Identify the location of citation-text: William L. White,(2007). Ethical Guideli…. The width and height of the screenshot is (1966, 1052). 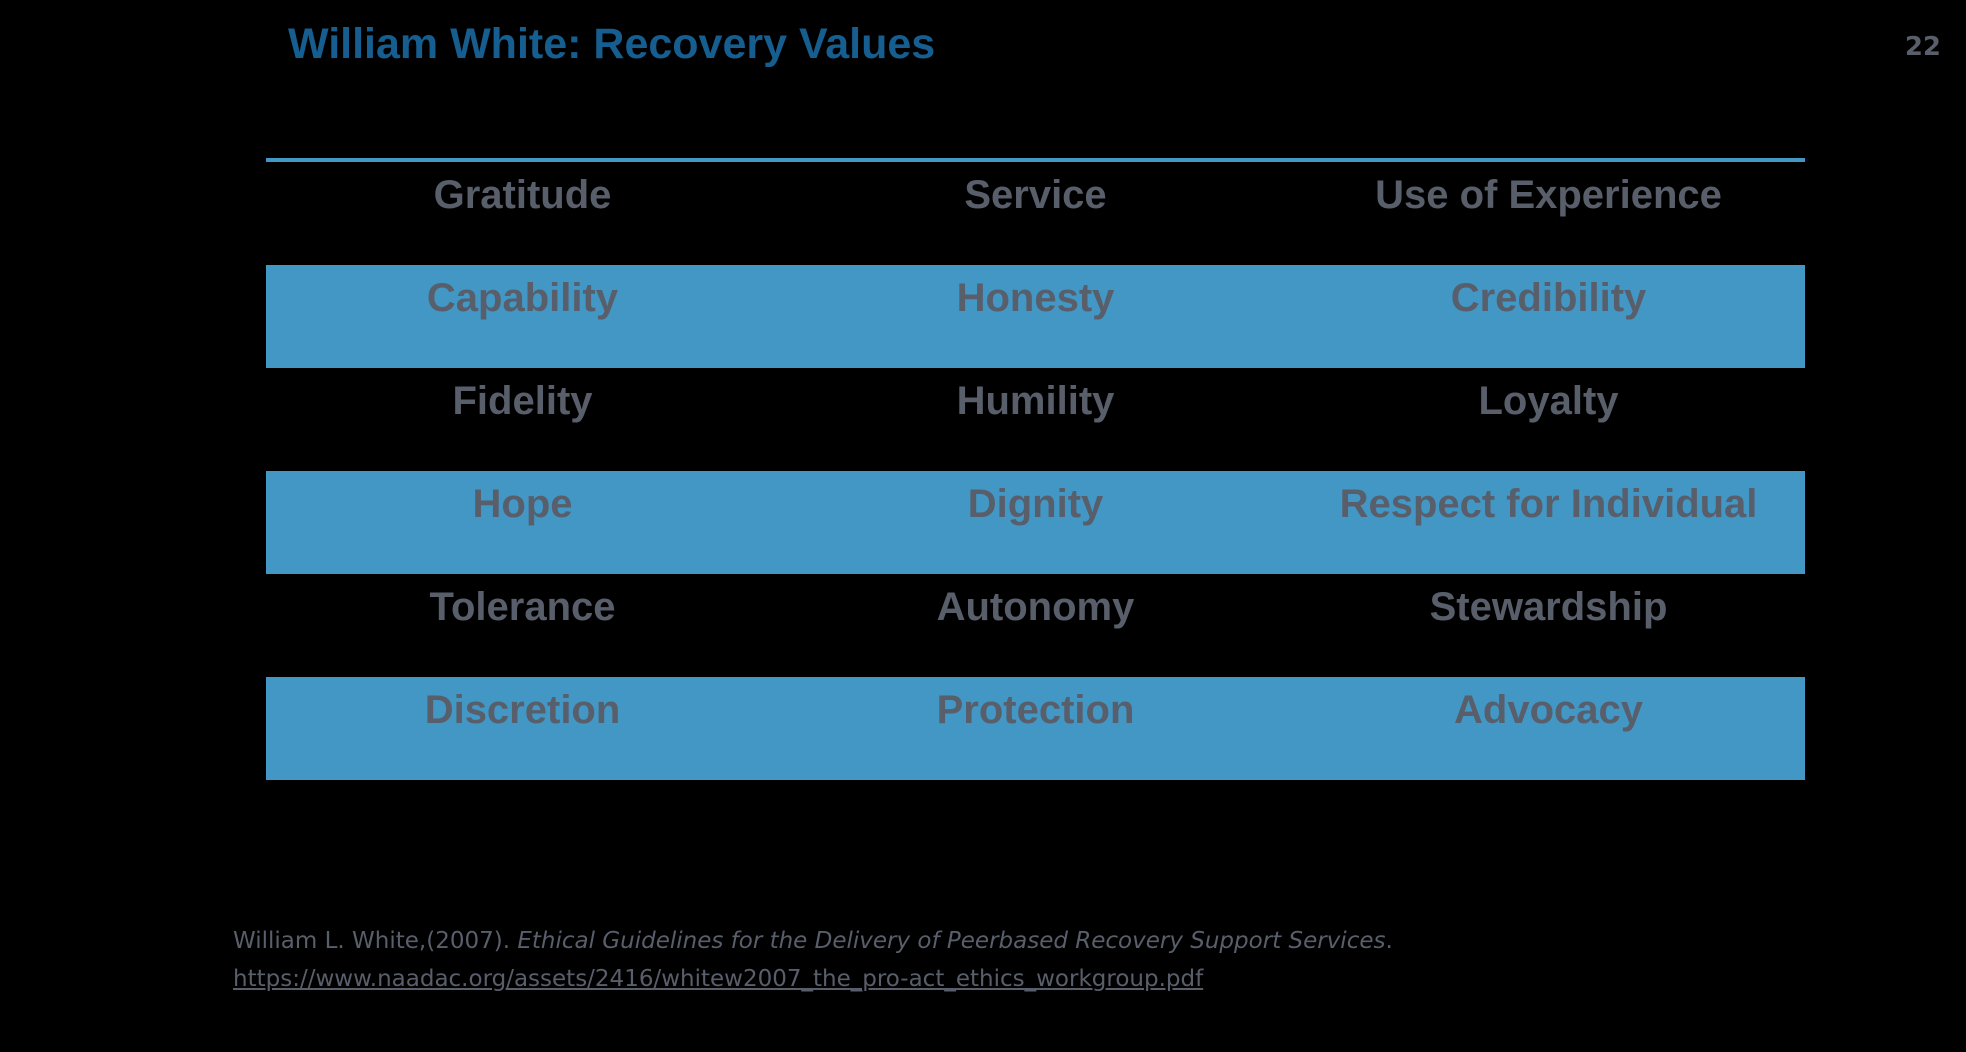
(813, 941).